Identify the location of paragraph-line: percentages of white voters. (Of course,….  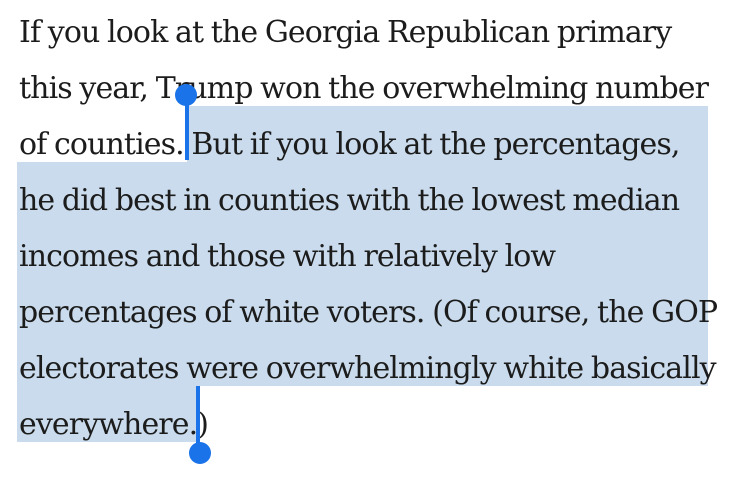
(368, 312).